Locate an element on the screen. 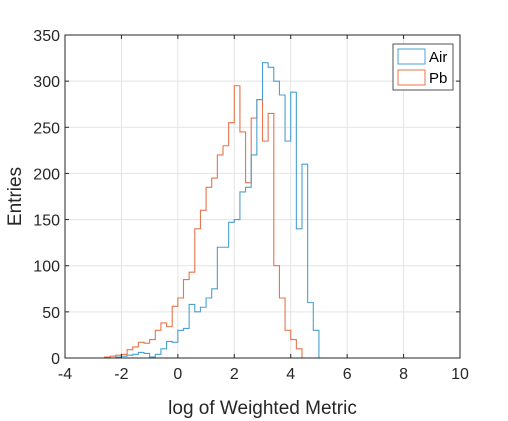  y-tick-label: 350 is located at coordinates (46, 36).